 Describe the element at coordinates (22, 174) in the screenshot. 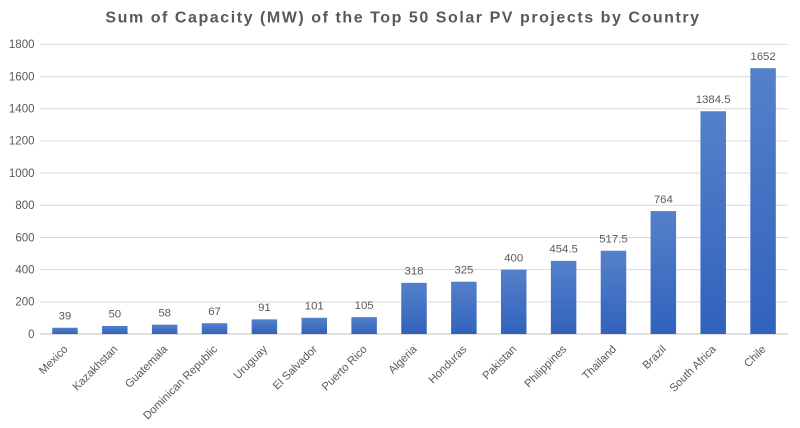

I see `svg-text: 1000` at that location.